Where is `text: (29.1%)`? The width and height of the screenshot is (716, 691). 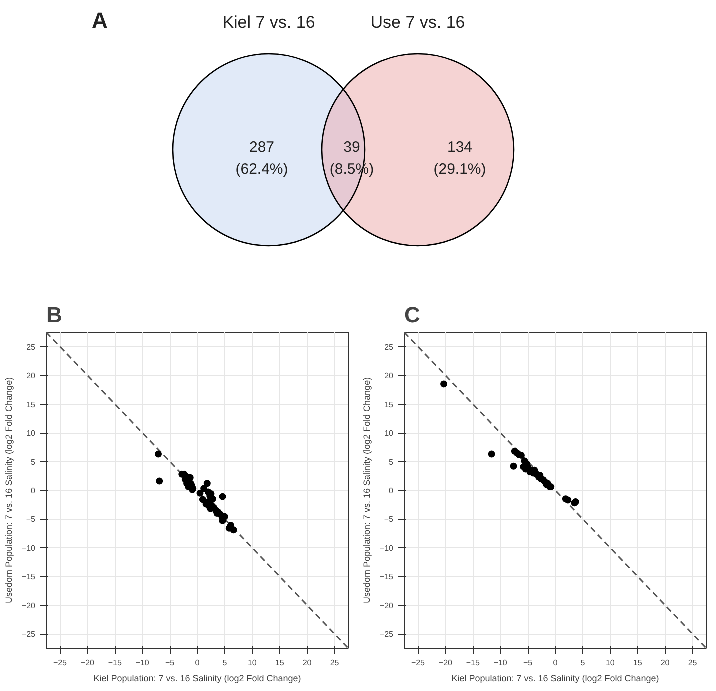
text: (29.1%) is located at coordinates (460, 169).